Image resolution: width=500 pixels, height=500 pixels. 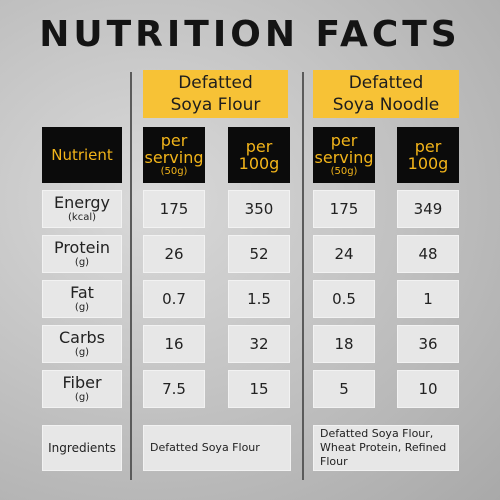 What do you see at coordinates (82, 247) in the screenshot?
I see `nutrient-name: Protein` at bounding box center [82, 247].